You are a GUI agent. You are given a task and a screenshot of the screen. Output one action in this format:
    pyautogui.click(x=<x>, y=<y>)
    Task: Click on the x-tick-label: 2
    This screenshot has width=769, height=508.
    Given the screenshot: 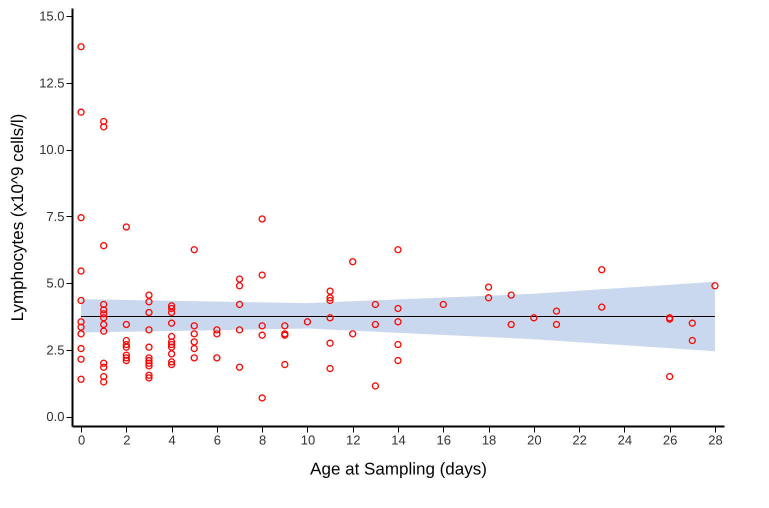 What is the action you would take?
    pyautogui.click(x=126, y=440)
    